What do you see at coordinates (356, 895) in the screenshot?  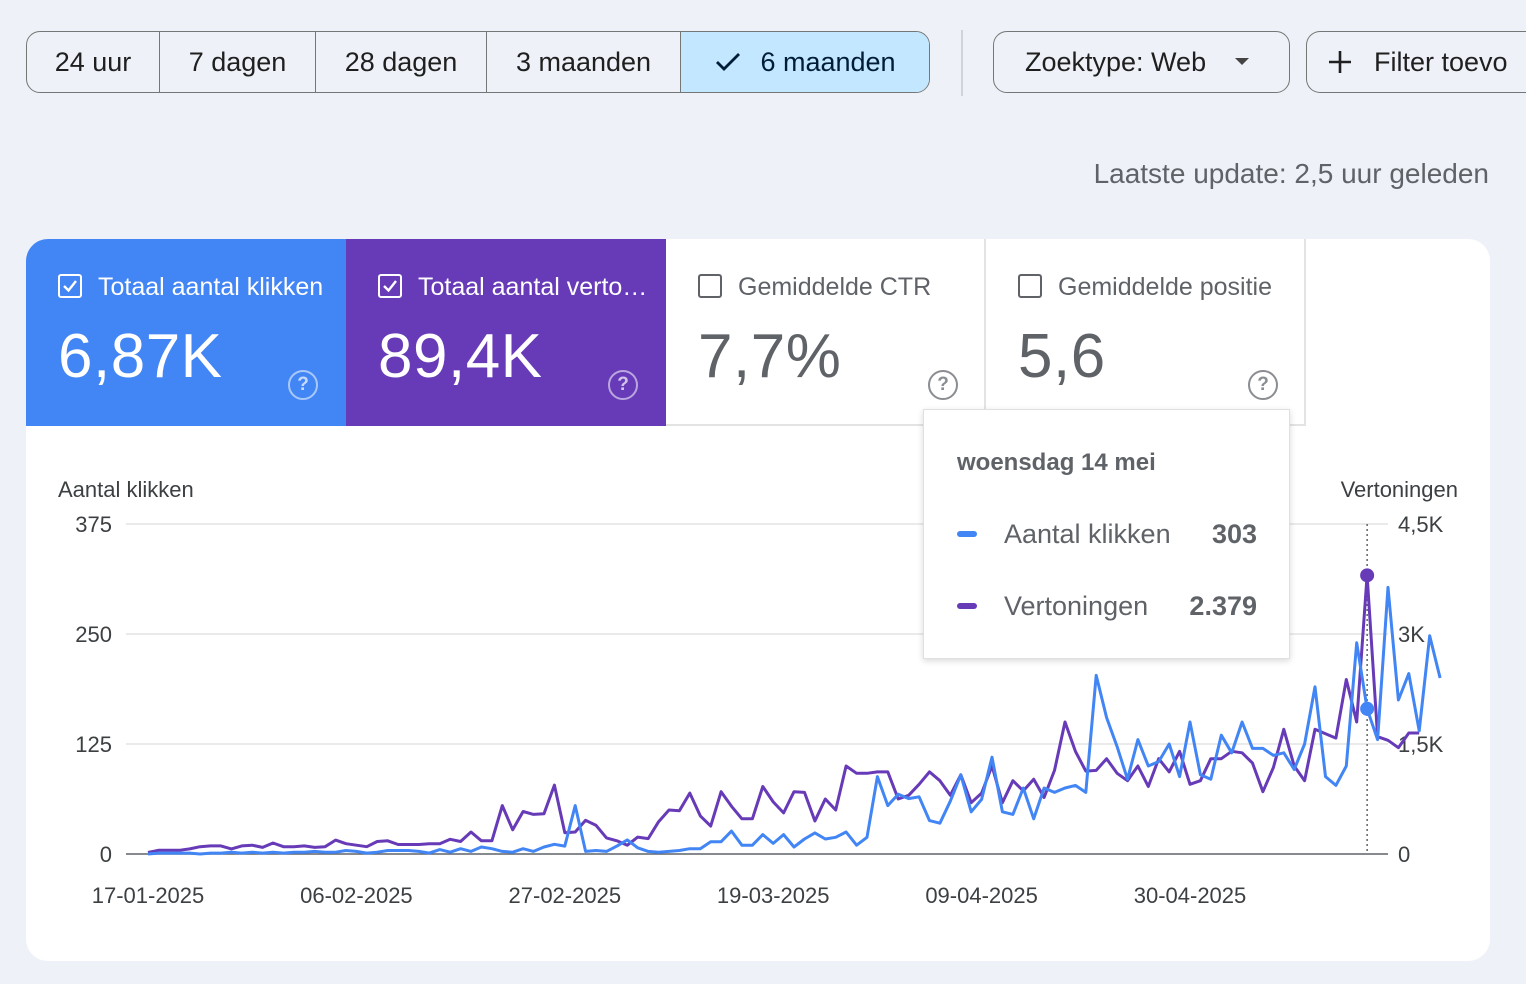 I see `x-tick-label: 06-02-2025` at bounding box center [356, 895].